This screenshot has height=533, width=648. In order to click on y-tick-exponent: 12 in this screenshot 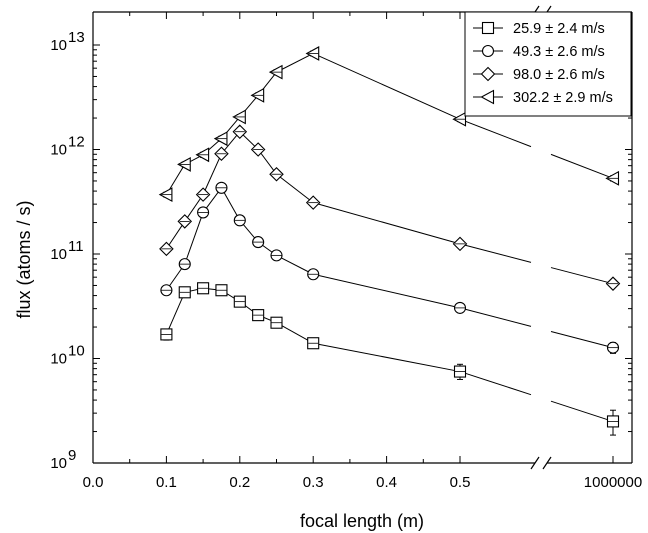, I will do `click(76, 142)`.